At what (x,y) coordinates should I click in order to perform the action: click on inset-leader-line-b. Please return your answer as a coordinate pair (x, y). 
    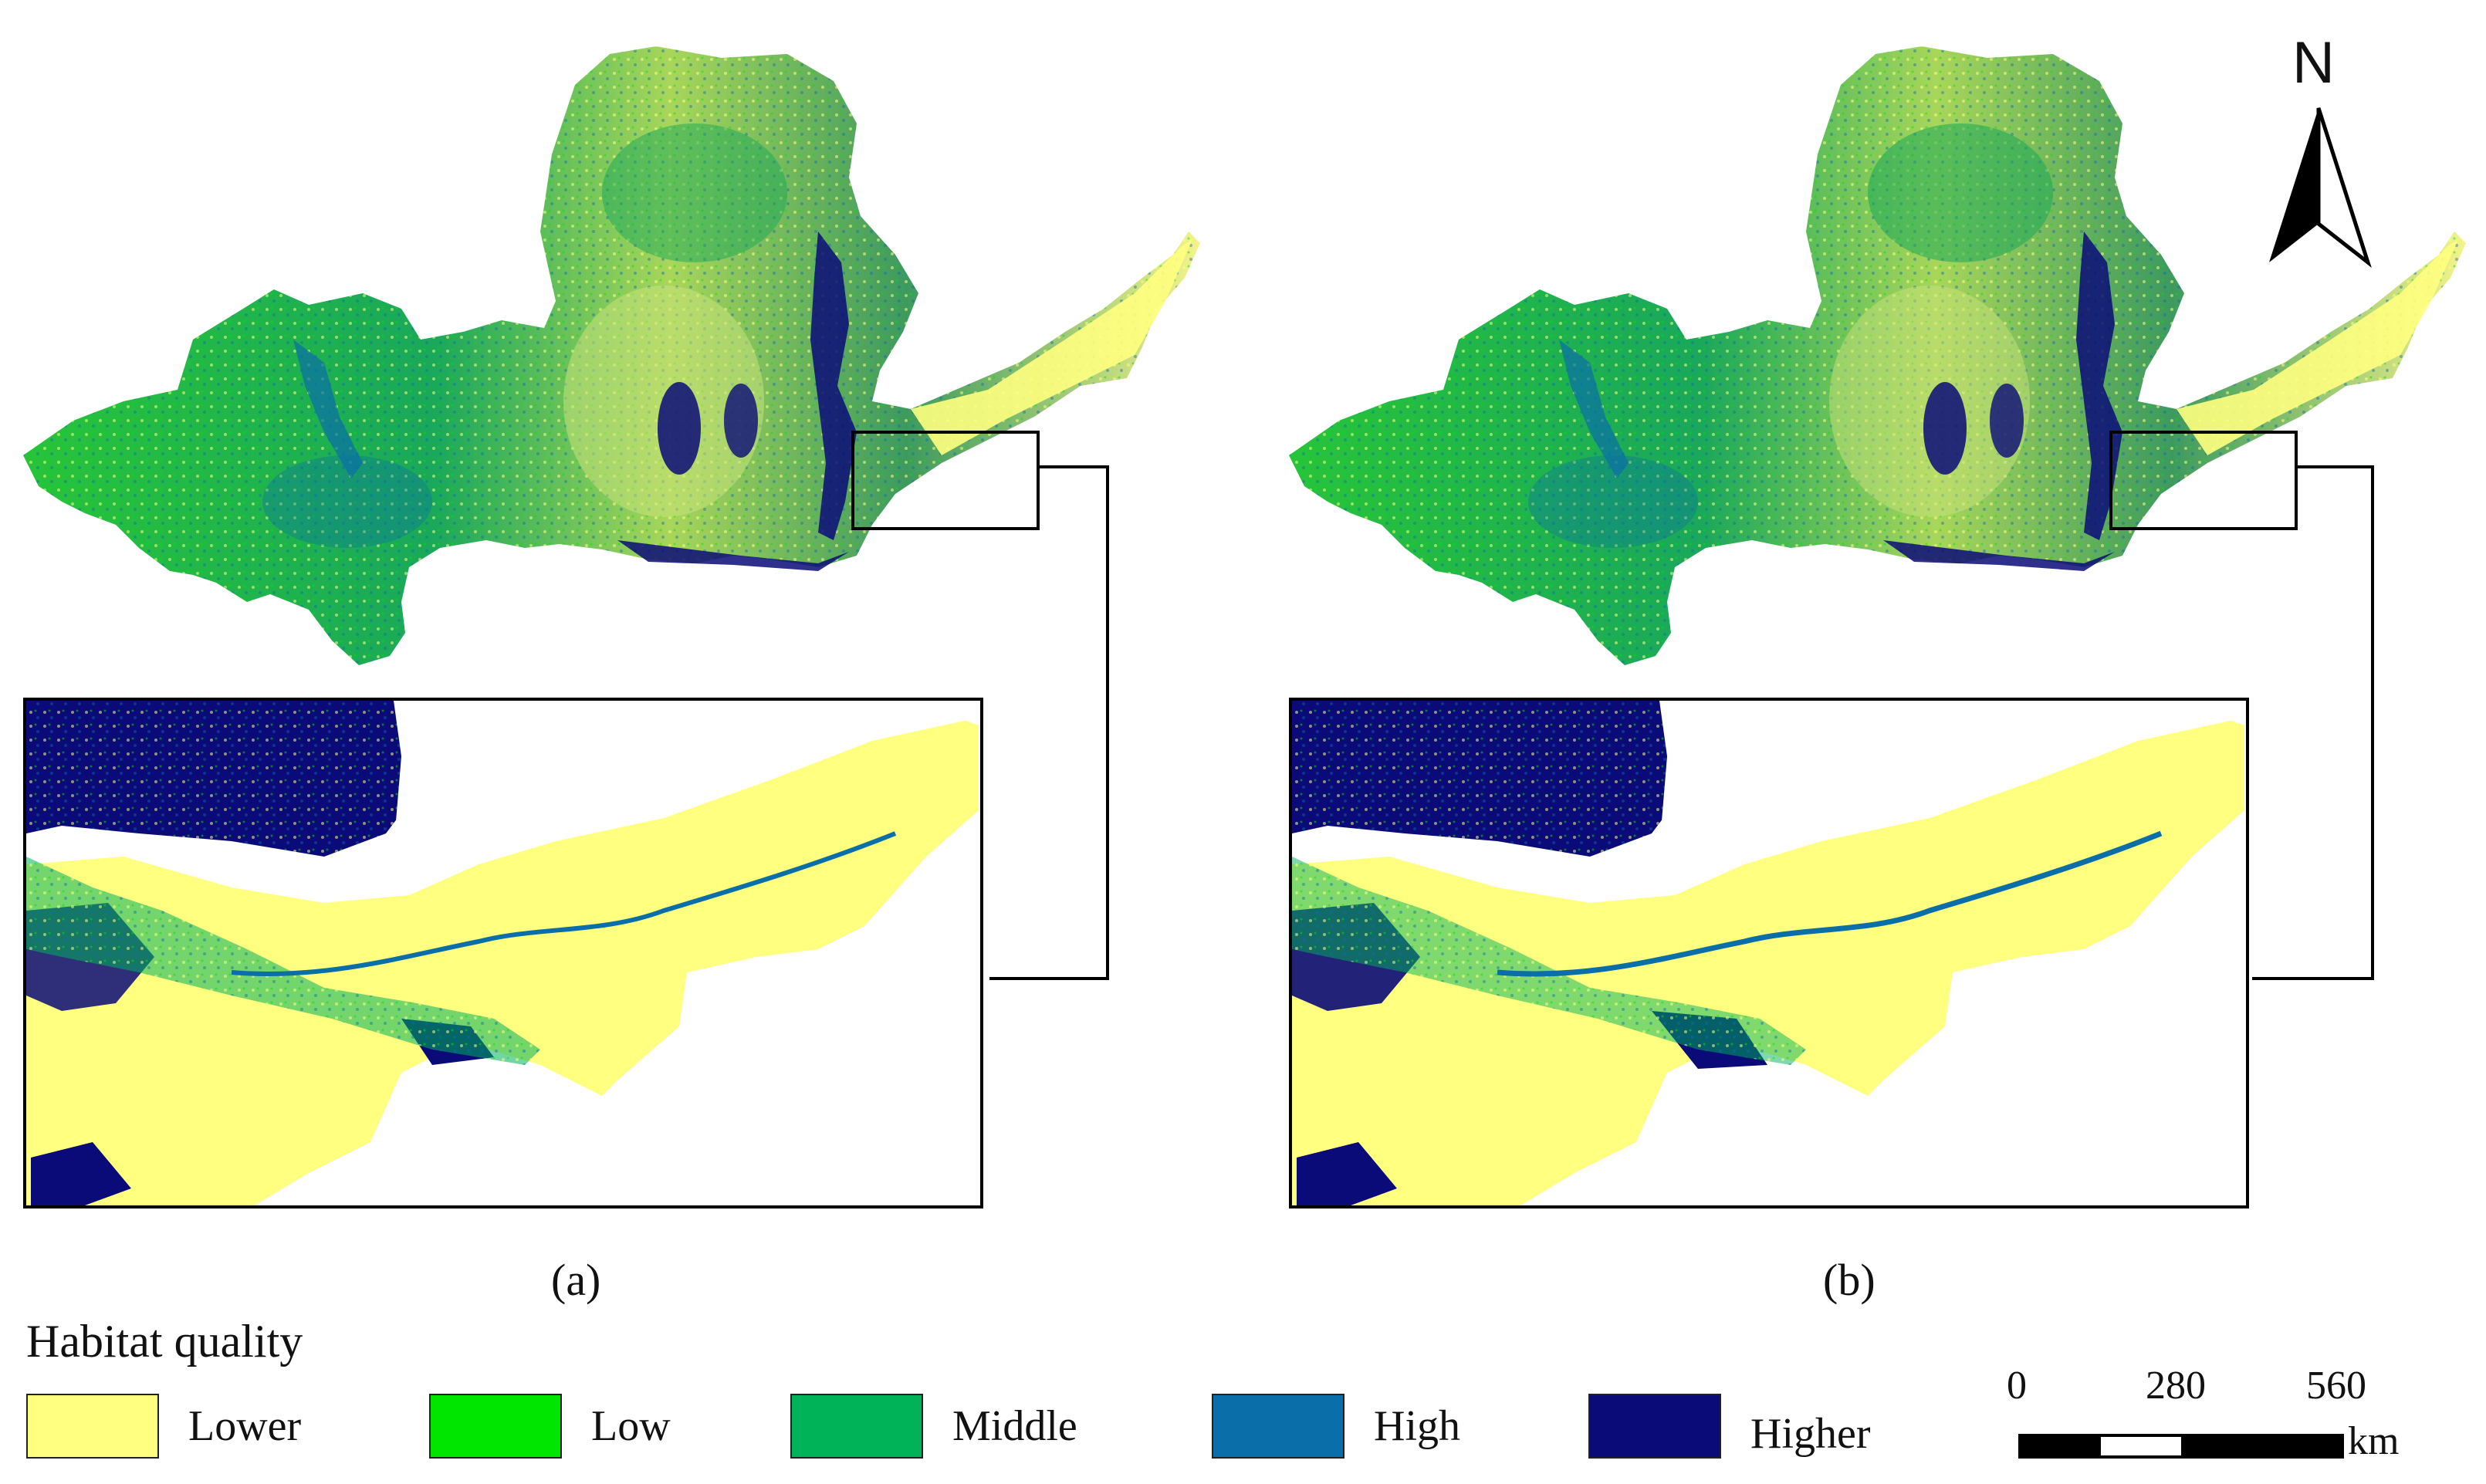
    Looking at the image, I should click on (2313, 722).